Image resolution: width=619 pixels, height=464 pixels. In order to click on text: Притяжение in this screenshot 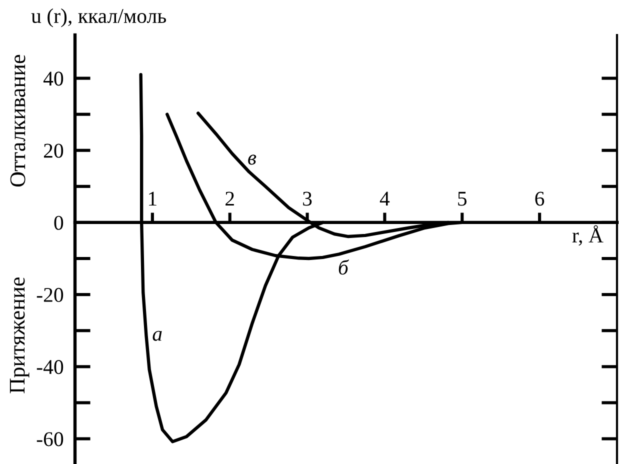, I will do `click(20, 335)`.